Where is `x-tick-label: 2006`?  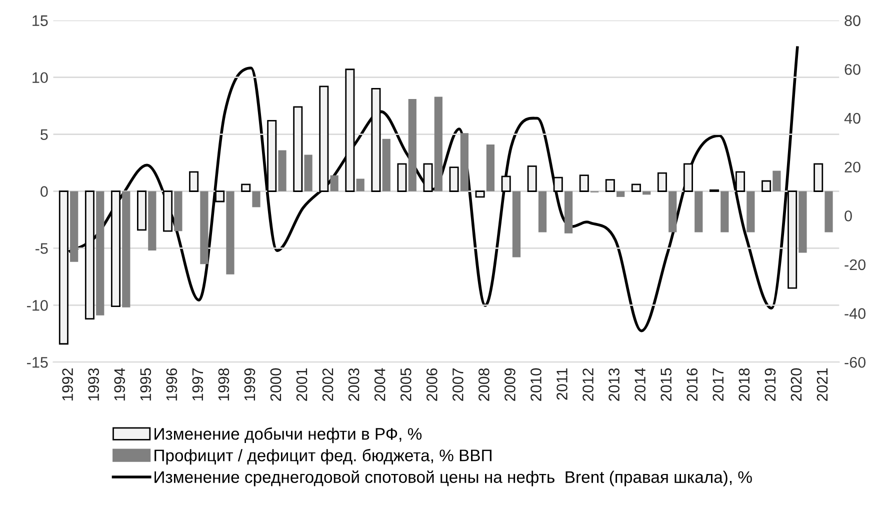
x-tick-label: 2006 is located at coordinates (432, 384).